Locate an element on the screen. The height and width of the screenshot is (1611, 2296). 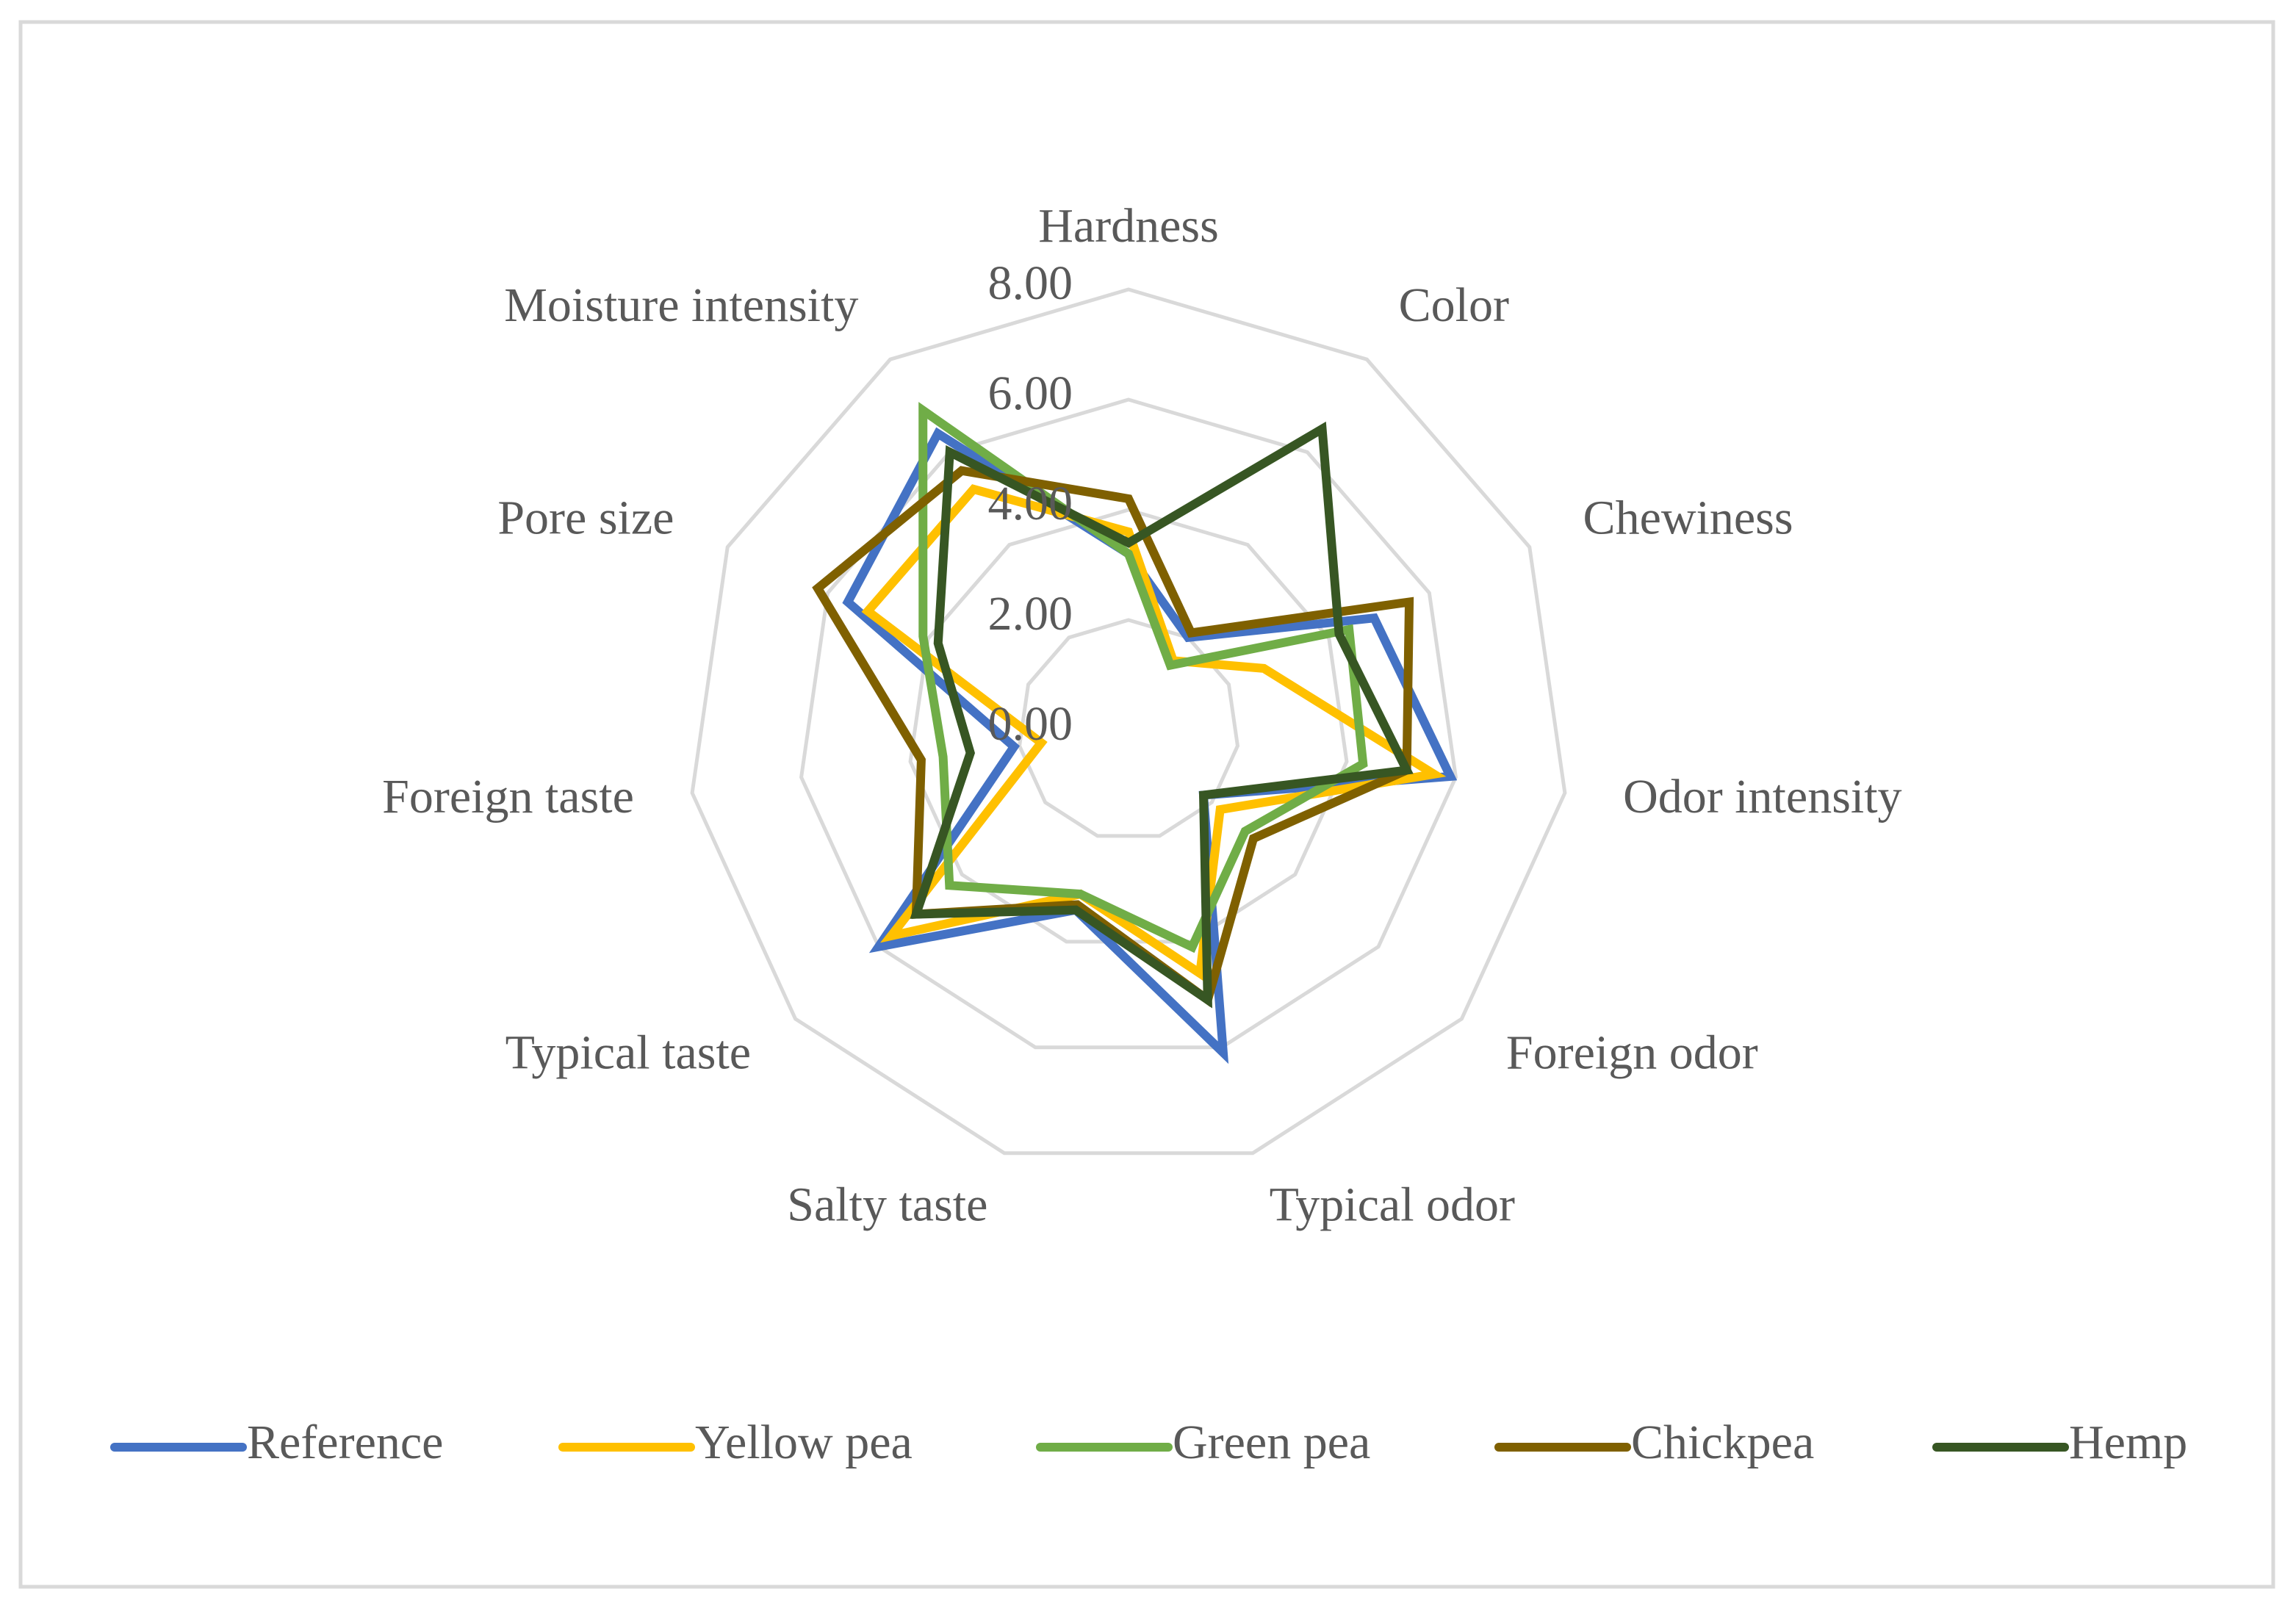
y-tick-label: 8.00 is located at coordinates (1030, 283).